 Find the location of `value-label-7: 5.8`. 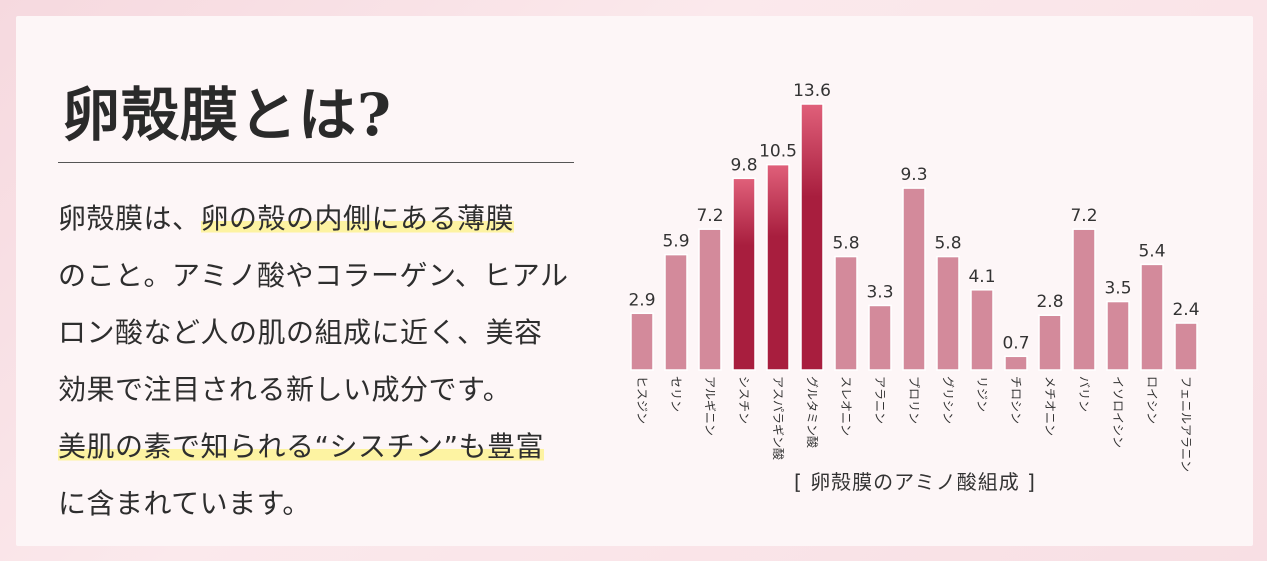

value-label-7: 5.8 is located at coordinates (845, 244).